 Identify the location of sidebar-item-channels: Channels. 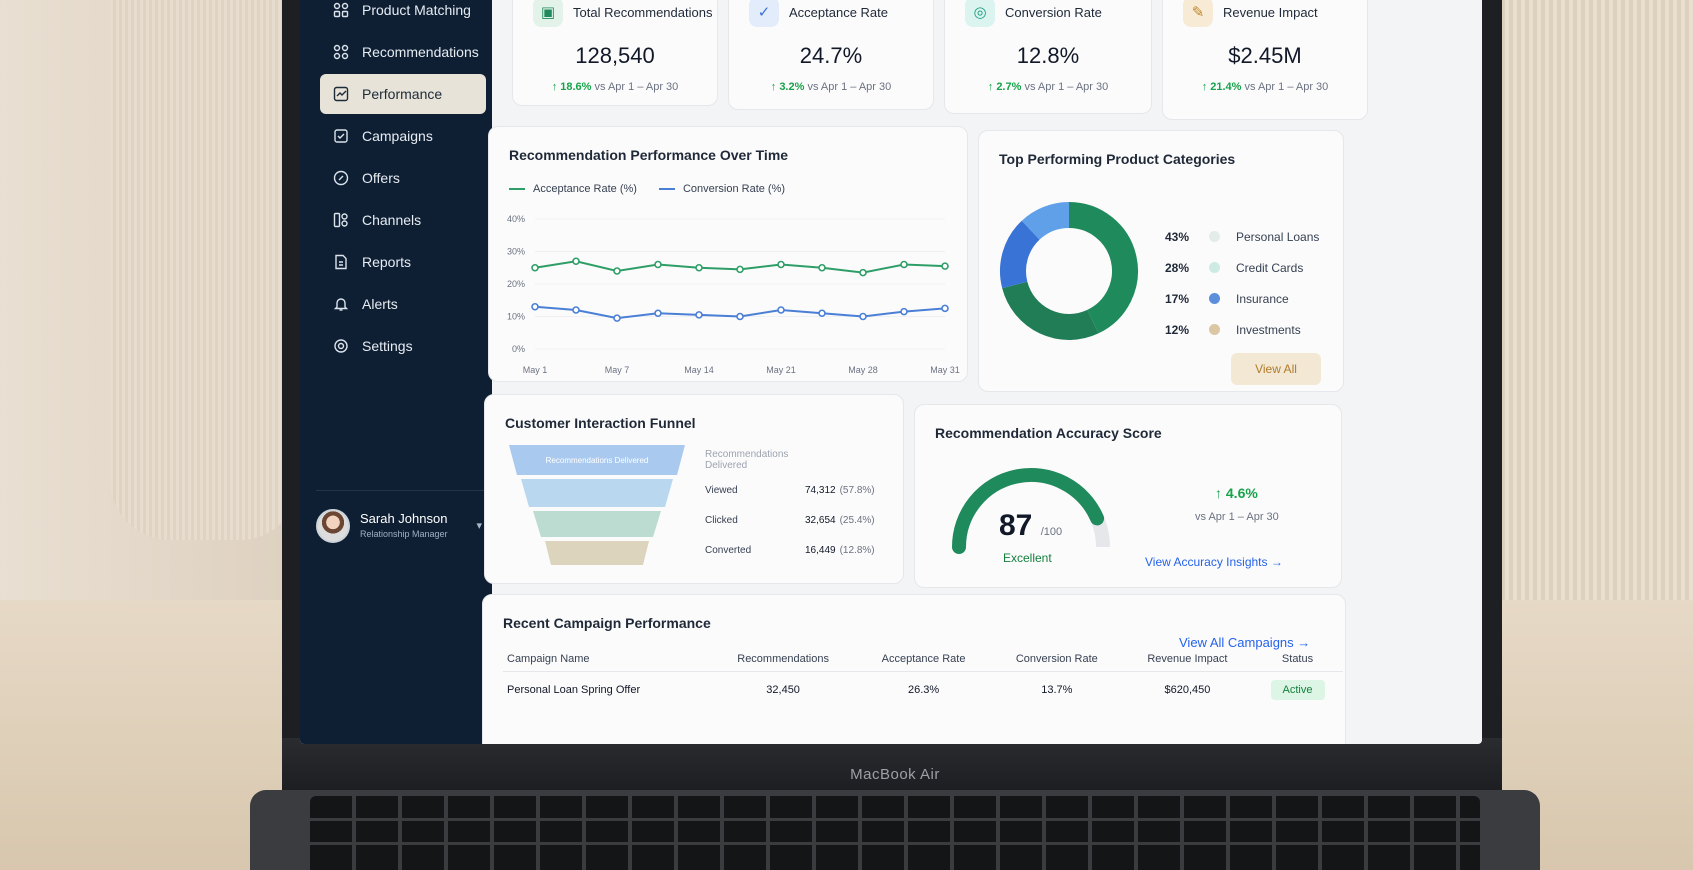
(403, 220).